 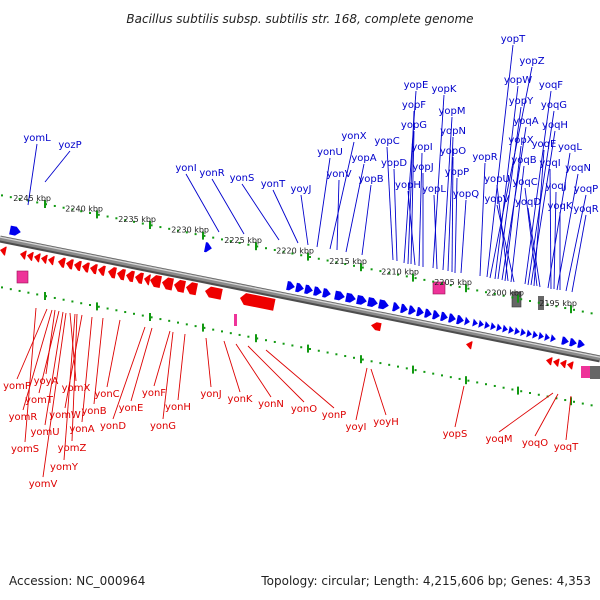 I want to click on kbp-tick-label: 2230 kbp, so click(x=190, y=230).